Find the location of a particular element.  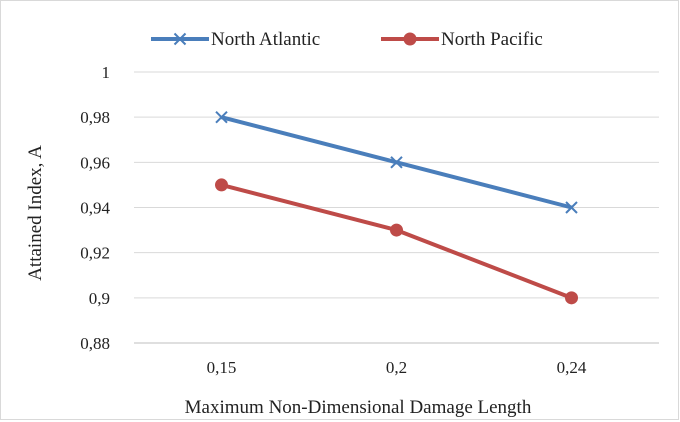

x-tick-label: 0,24 is located at coordinates (572, 367).